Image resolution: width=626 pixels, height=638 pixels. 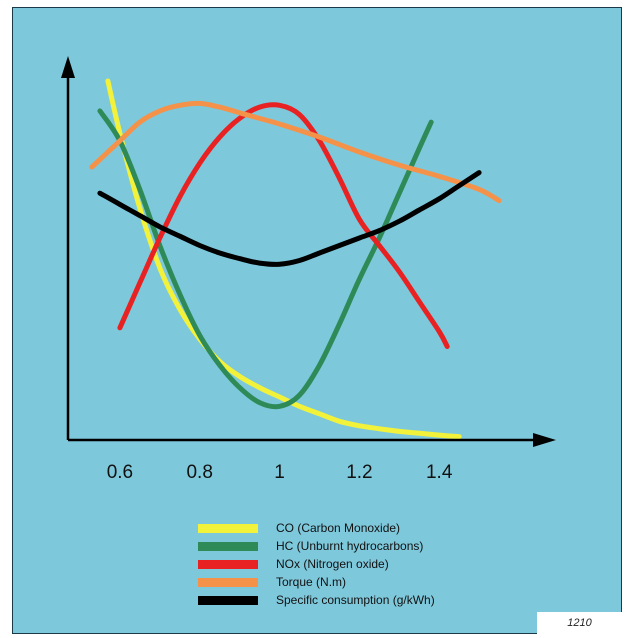 What do you see at coordinates (289, 218) in the screenshot?
I see `series-line-specific-consumption` at bounding box center [289, 218].